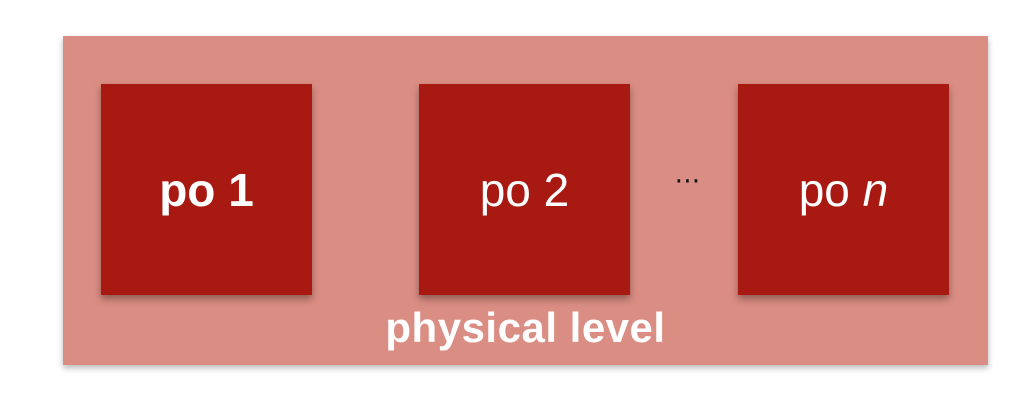  Describe the element at coordinates (511, 189) in the screenshot. I see `node-po-2-prefix: po` at that location.